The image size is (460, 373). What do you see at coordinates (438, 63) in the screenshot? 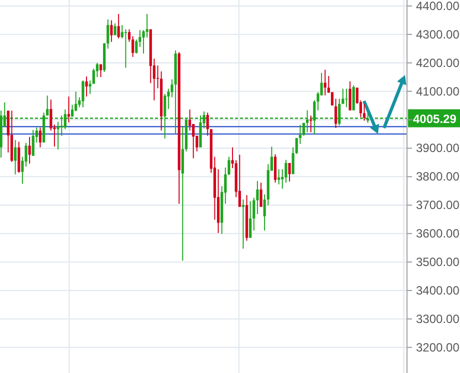
I see `y-tick-label: 4200.00` at bounding box center [438, 63].